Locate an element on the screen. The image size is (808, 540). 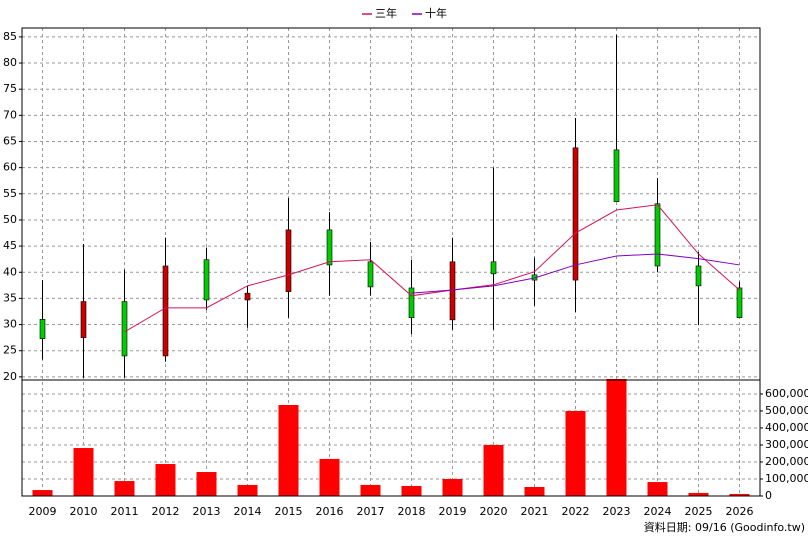
x-tick-label: 2014 is located at coordinates (248, 511).